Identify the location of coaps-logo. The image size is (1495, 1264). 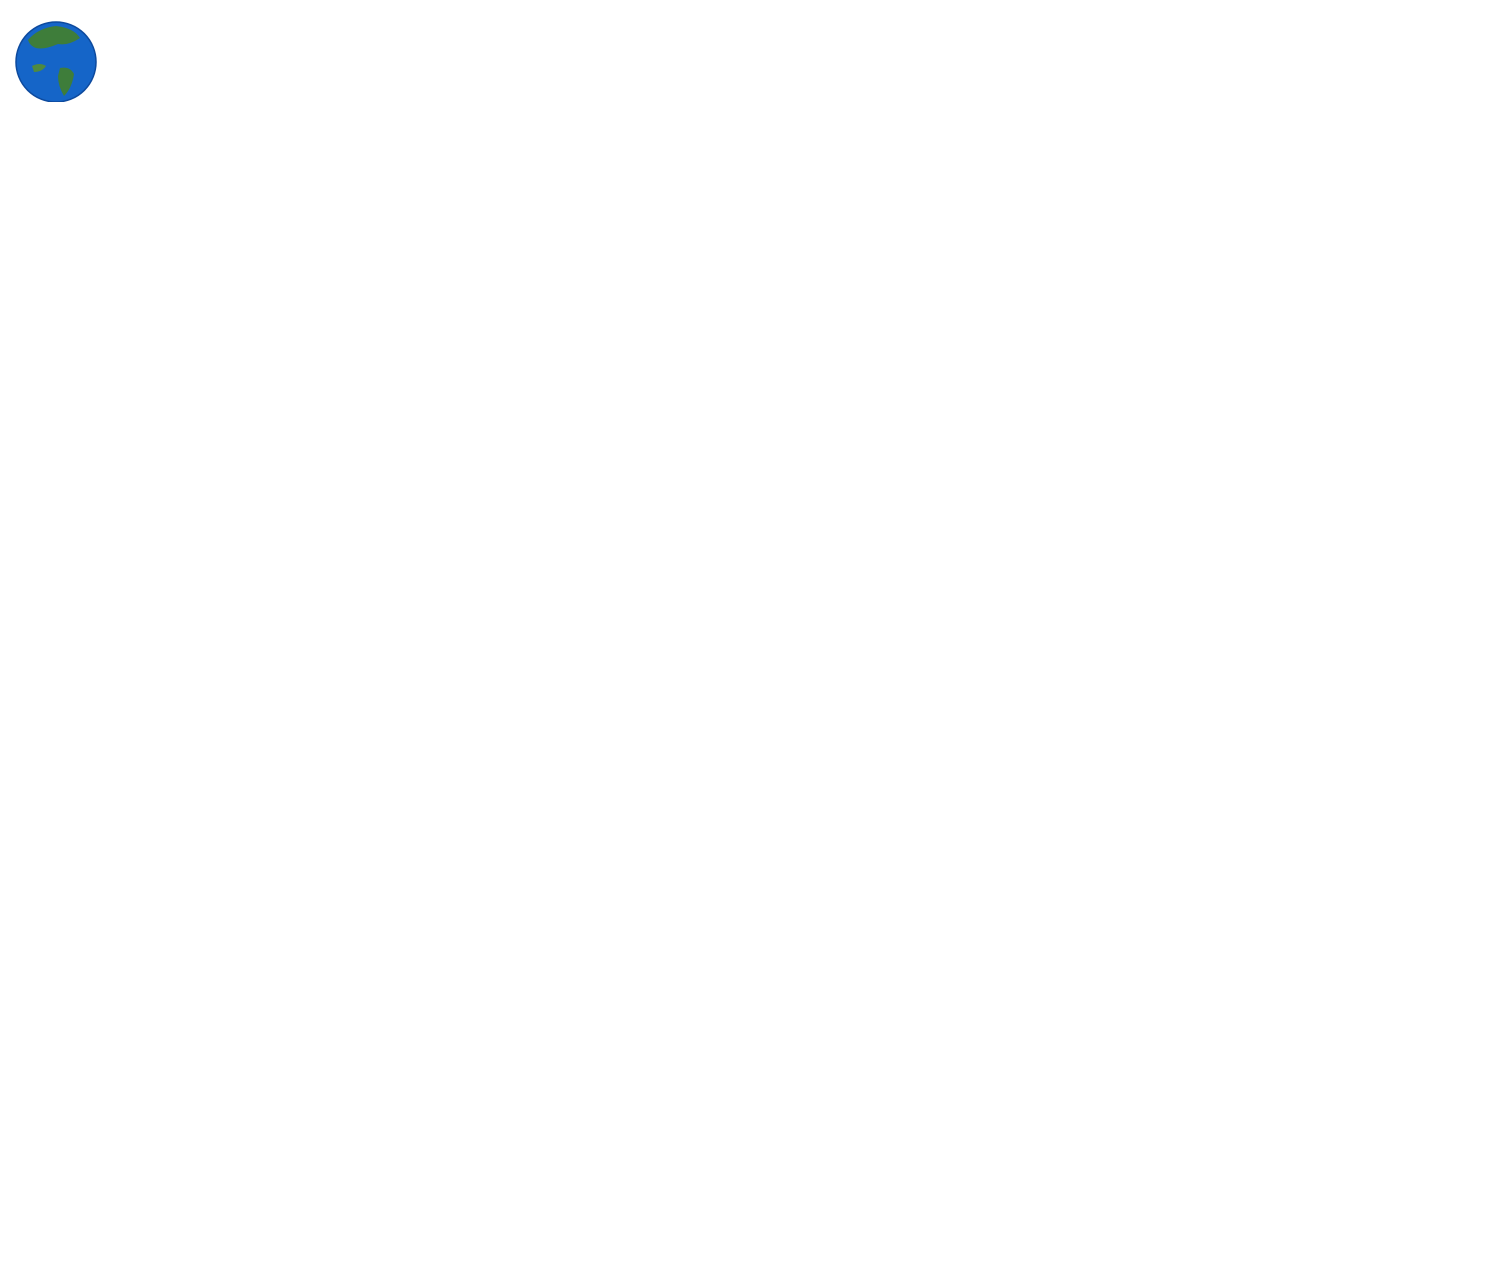
(56, 61).